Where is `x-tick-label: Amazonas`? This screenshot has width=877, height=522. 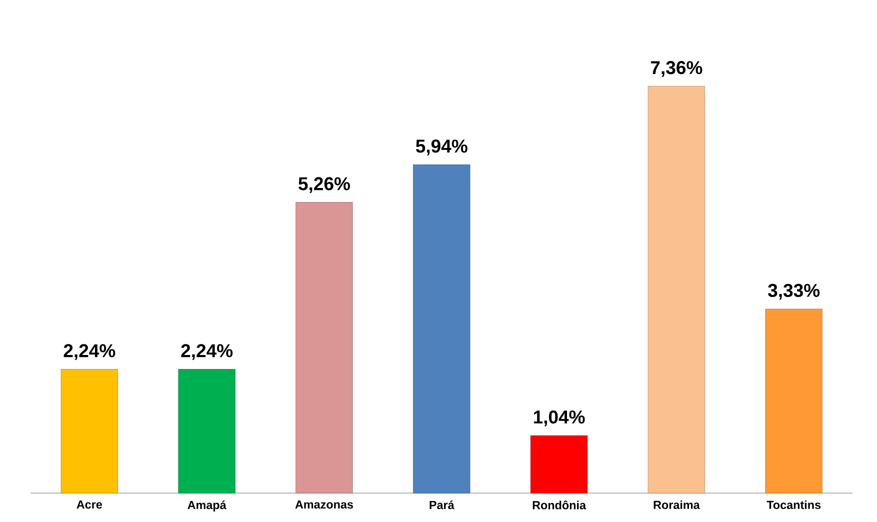
x-tick-label: Amazonas is located at coordinates (324, 504).